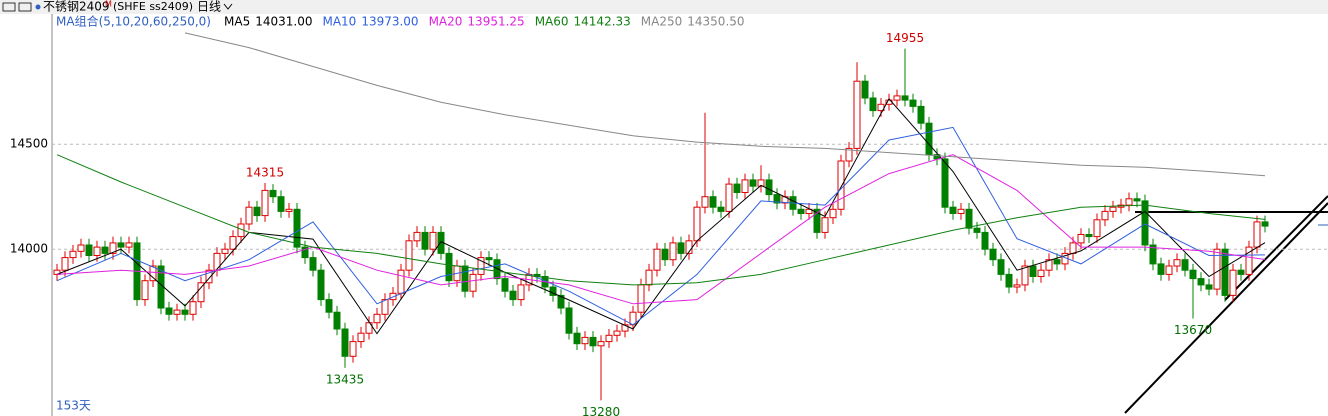 The height and width of the screenshot is (416, 1328). Describe the element at coordinates (265, 173) in the screenshot. I see `extreme-label: 14315` at that location.